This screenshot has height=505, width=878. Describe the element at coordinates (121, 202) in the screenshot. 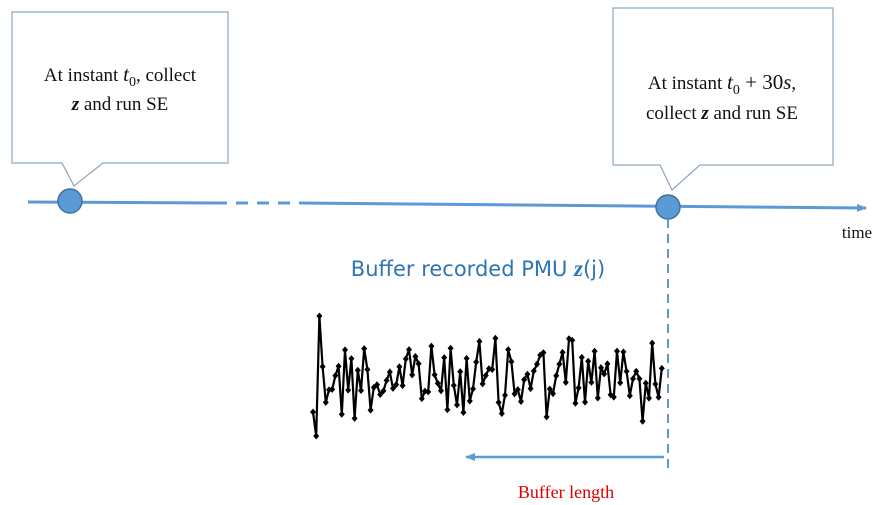

I see `timeline` at that location.